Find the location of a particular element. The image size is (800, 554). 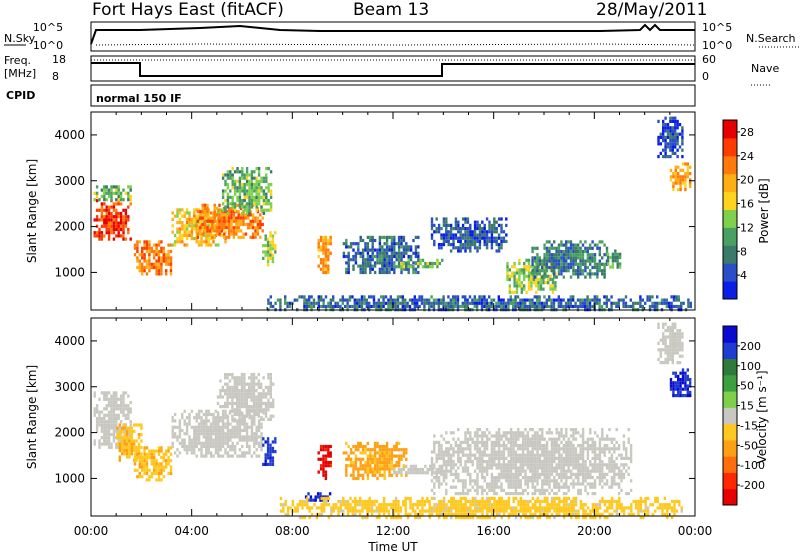

nave-label: Nave is located at coordinates (765, 68).